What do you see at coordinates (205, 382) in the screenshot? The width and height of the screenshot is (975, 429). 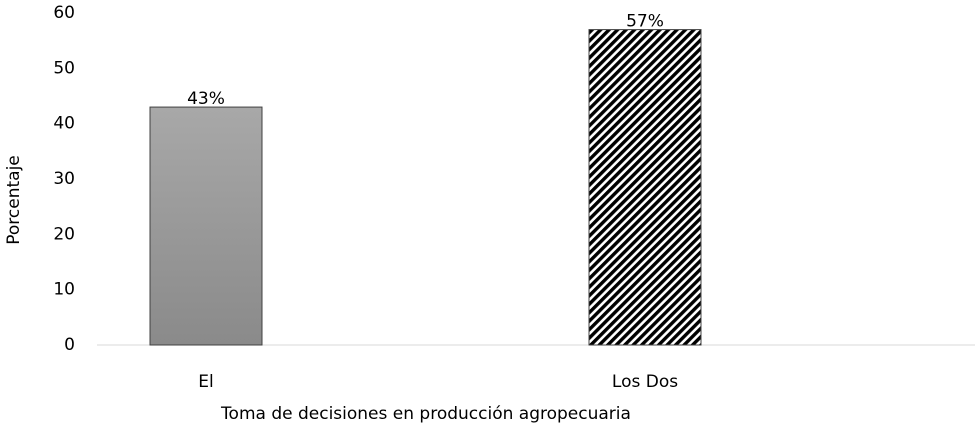 I see `x-tick-label: El` at bounding box center [205, 382].